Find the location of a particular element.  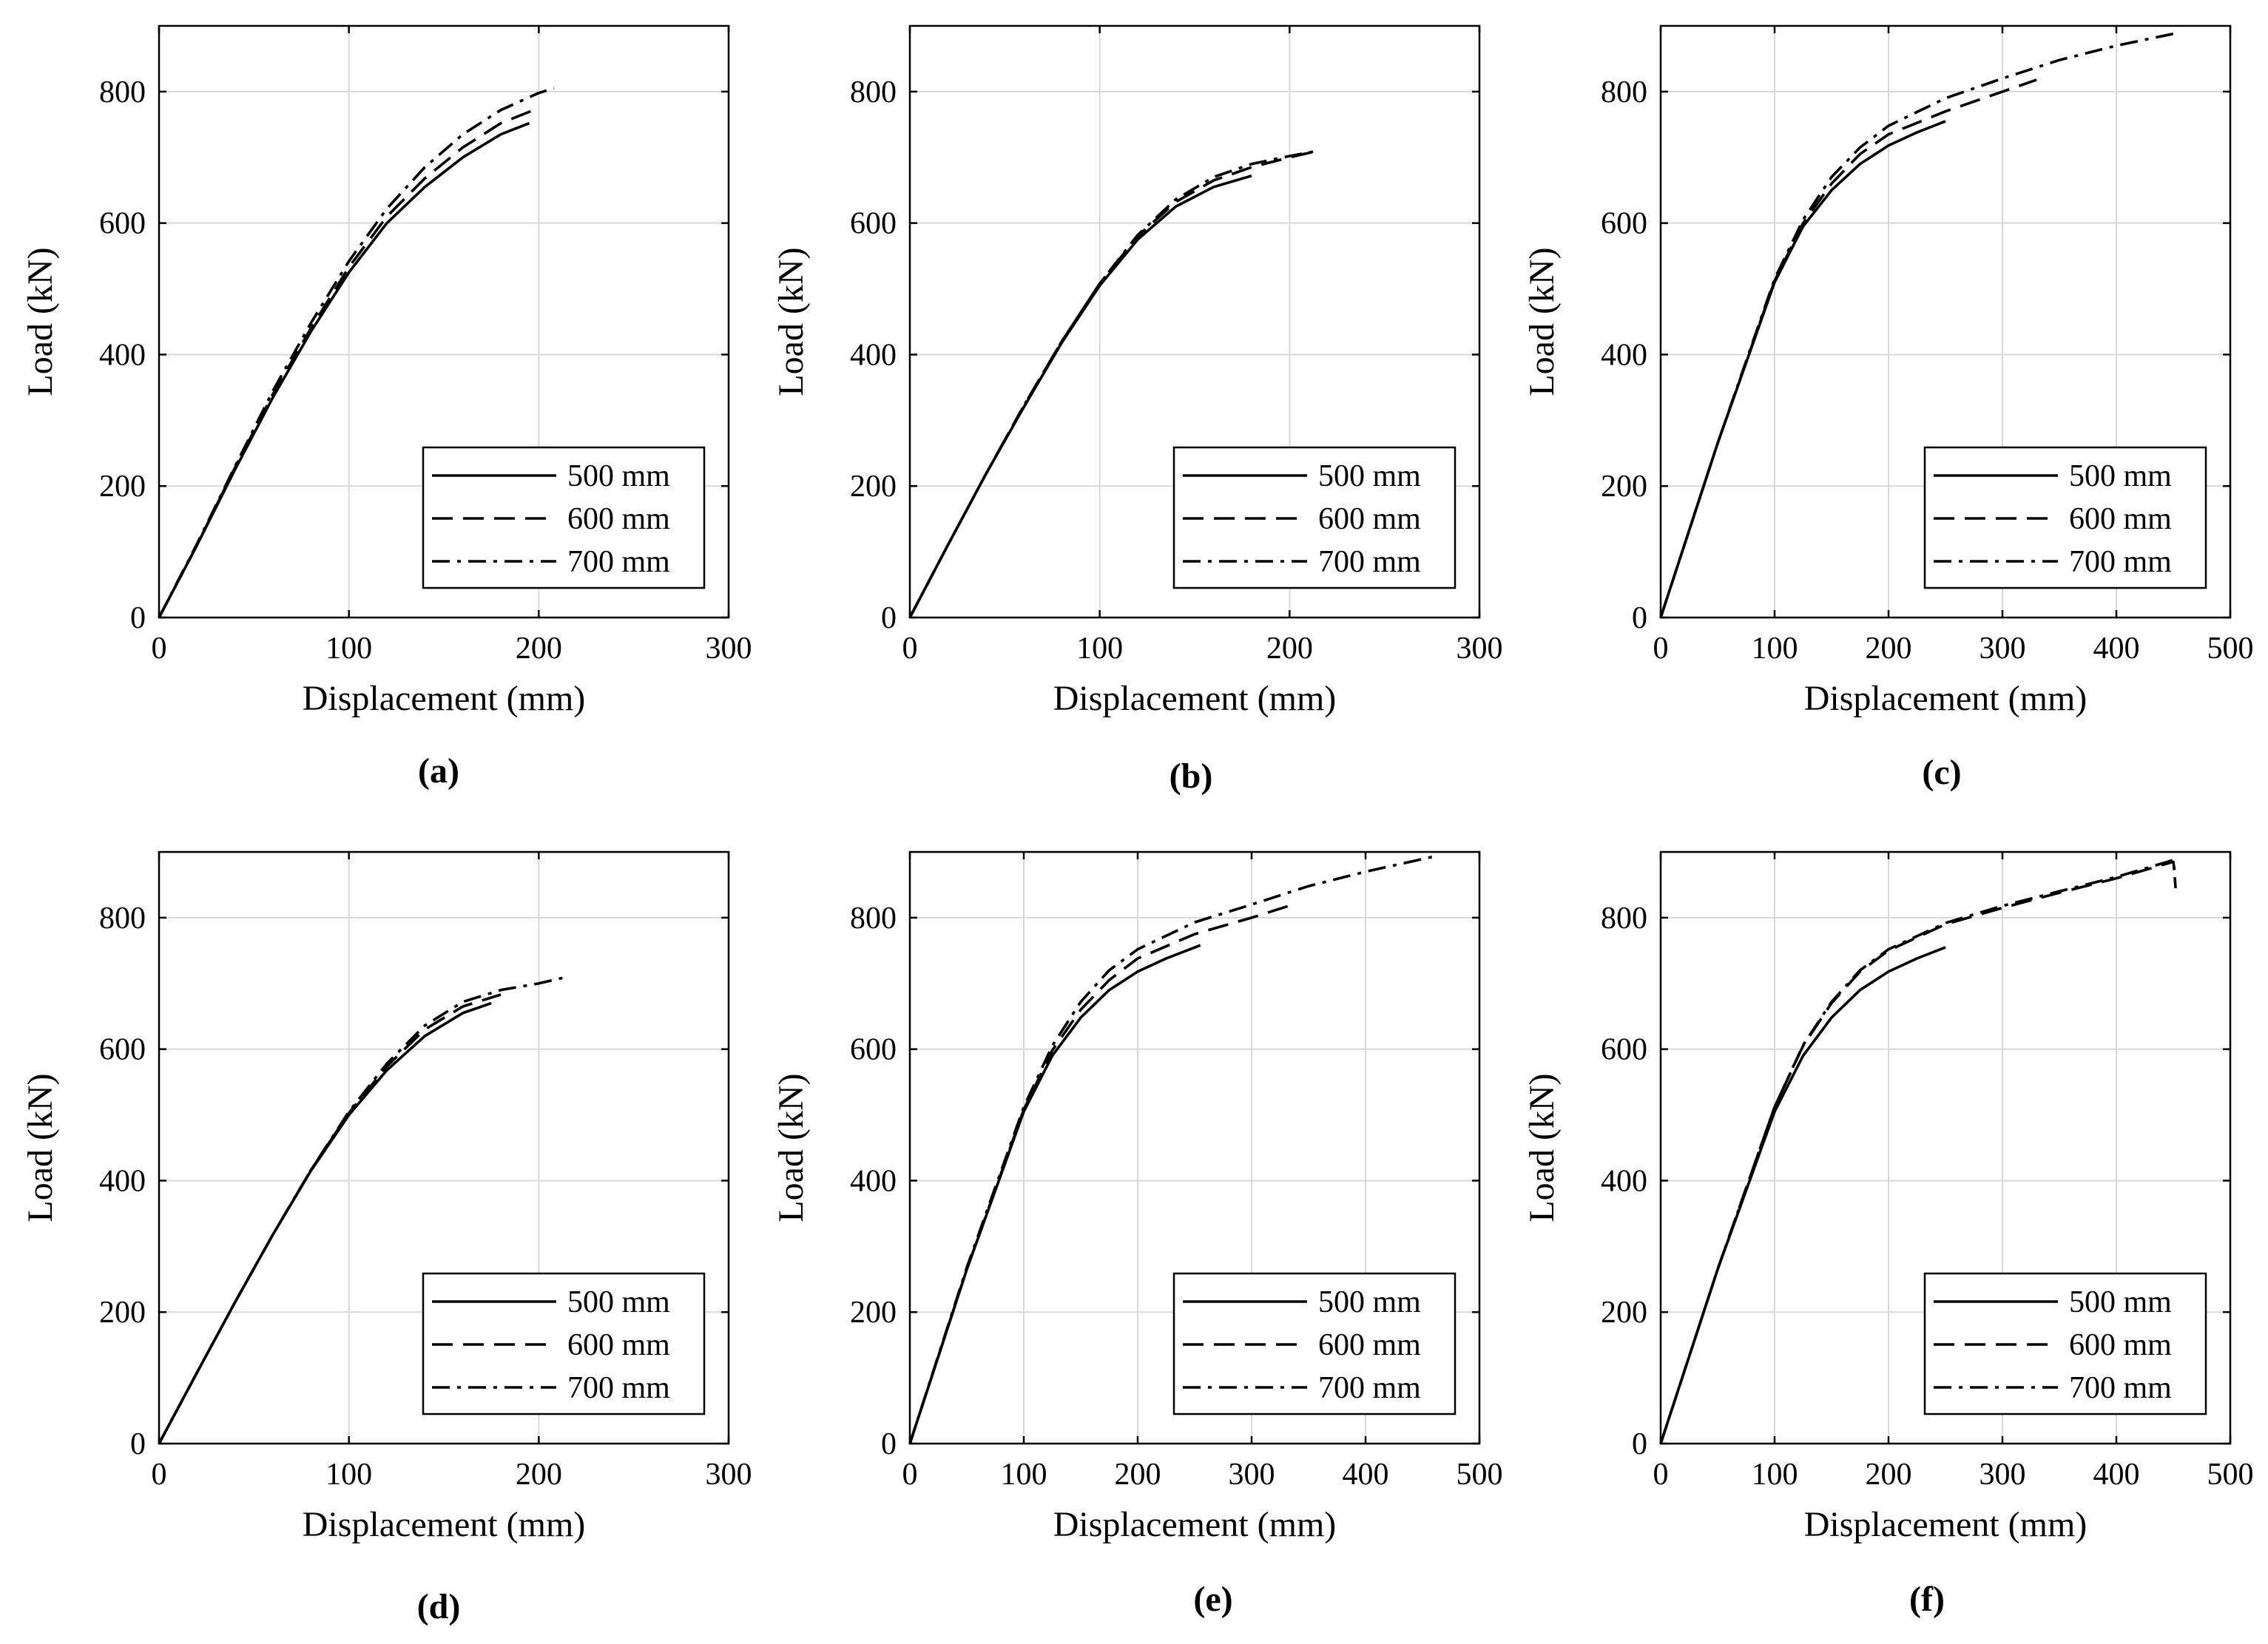

panel-label: (f) is located at coordinates (1927, 1599).